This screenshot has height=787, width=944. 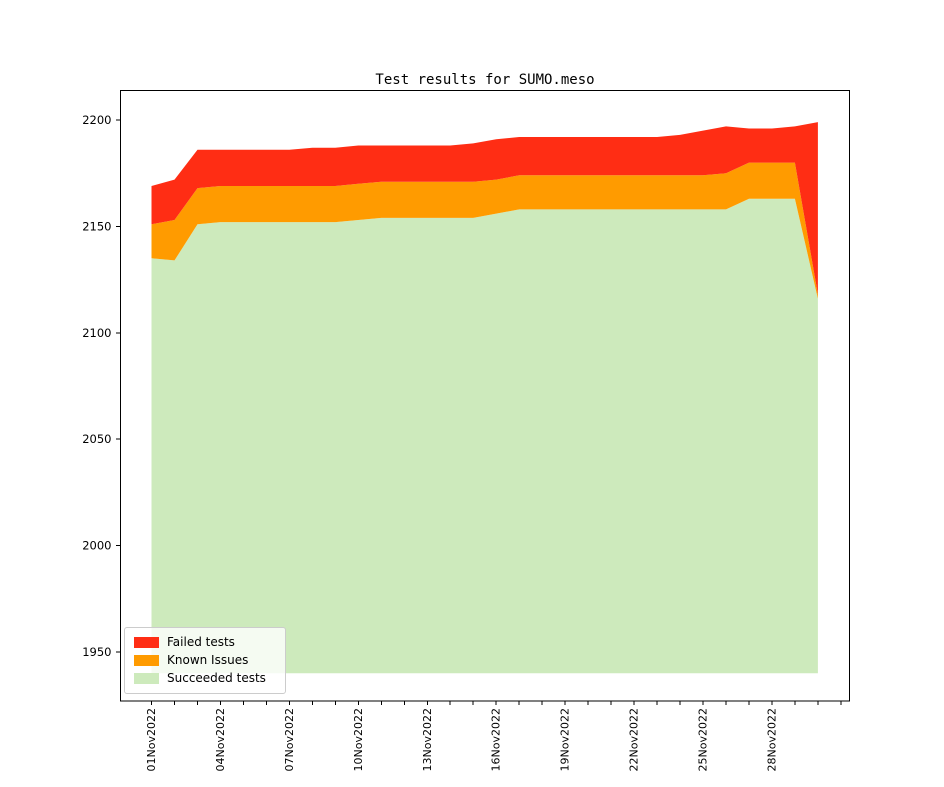 I want to click on legend-label: Succeeded tests, so click(x=216, y=678).